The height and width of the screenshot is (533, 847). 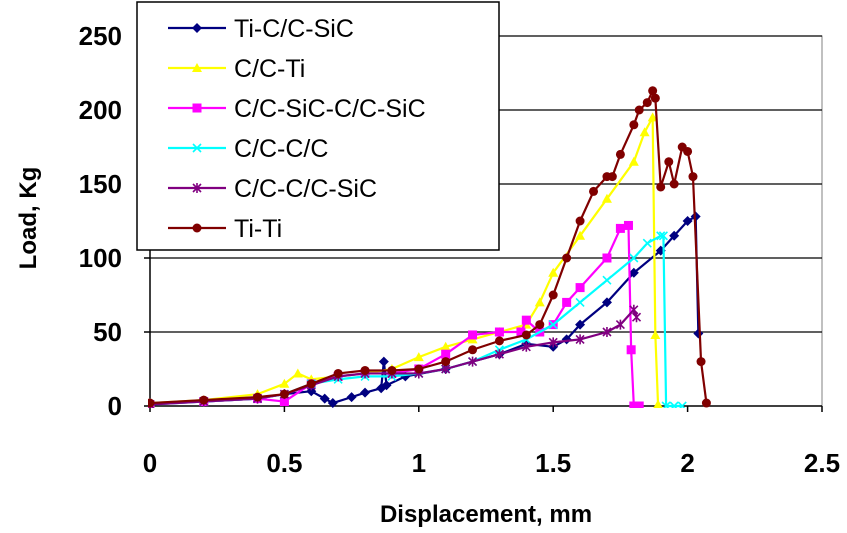 What do you see at coordinates (305, 189) in the screenshot?
I see `legend-label: C/C-C/C-SiC` at bounding box center [305, 189].